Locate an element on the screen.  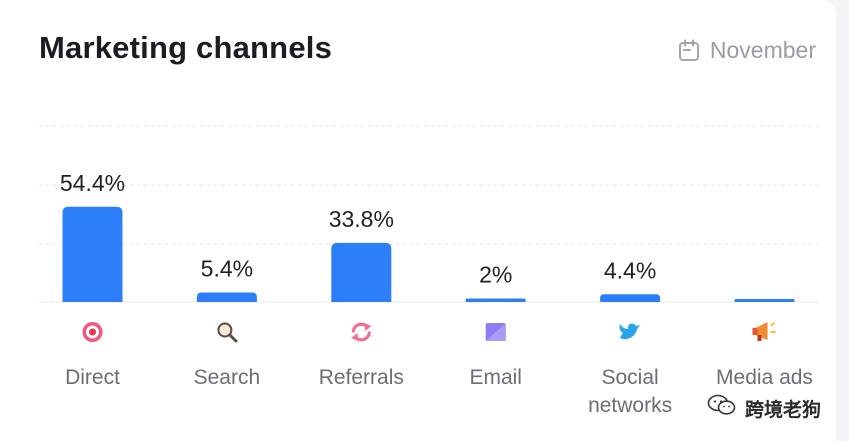
data-label-2: 33.8% is located at coordinates (361, 219).